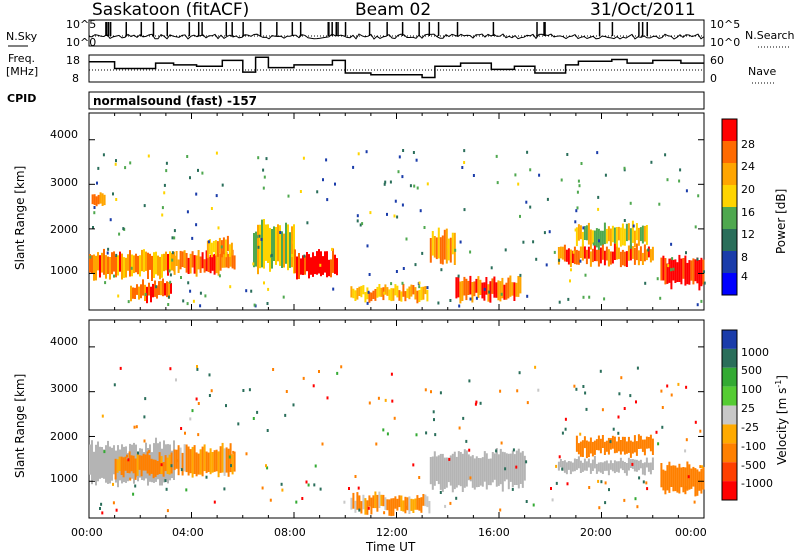  I want to click on power-cbar-tick-4: 4, so click(744, 276).